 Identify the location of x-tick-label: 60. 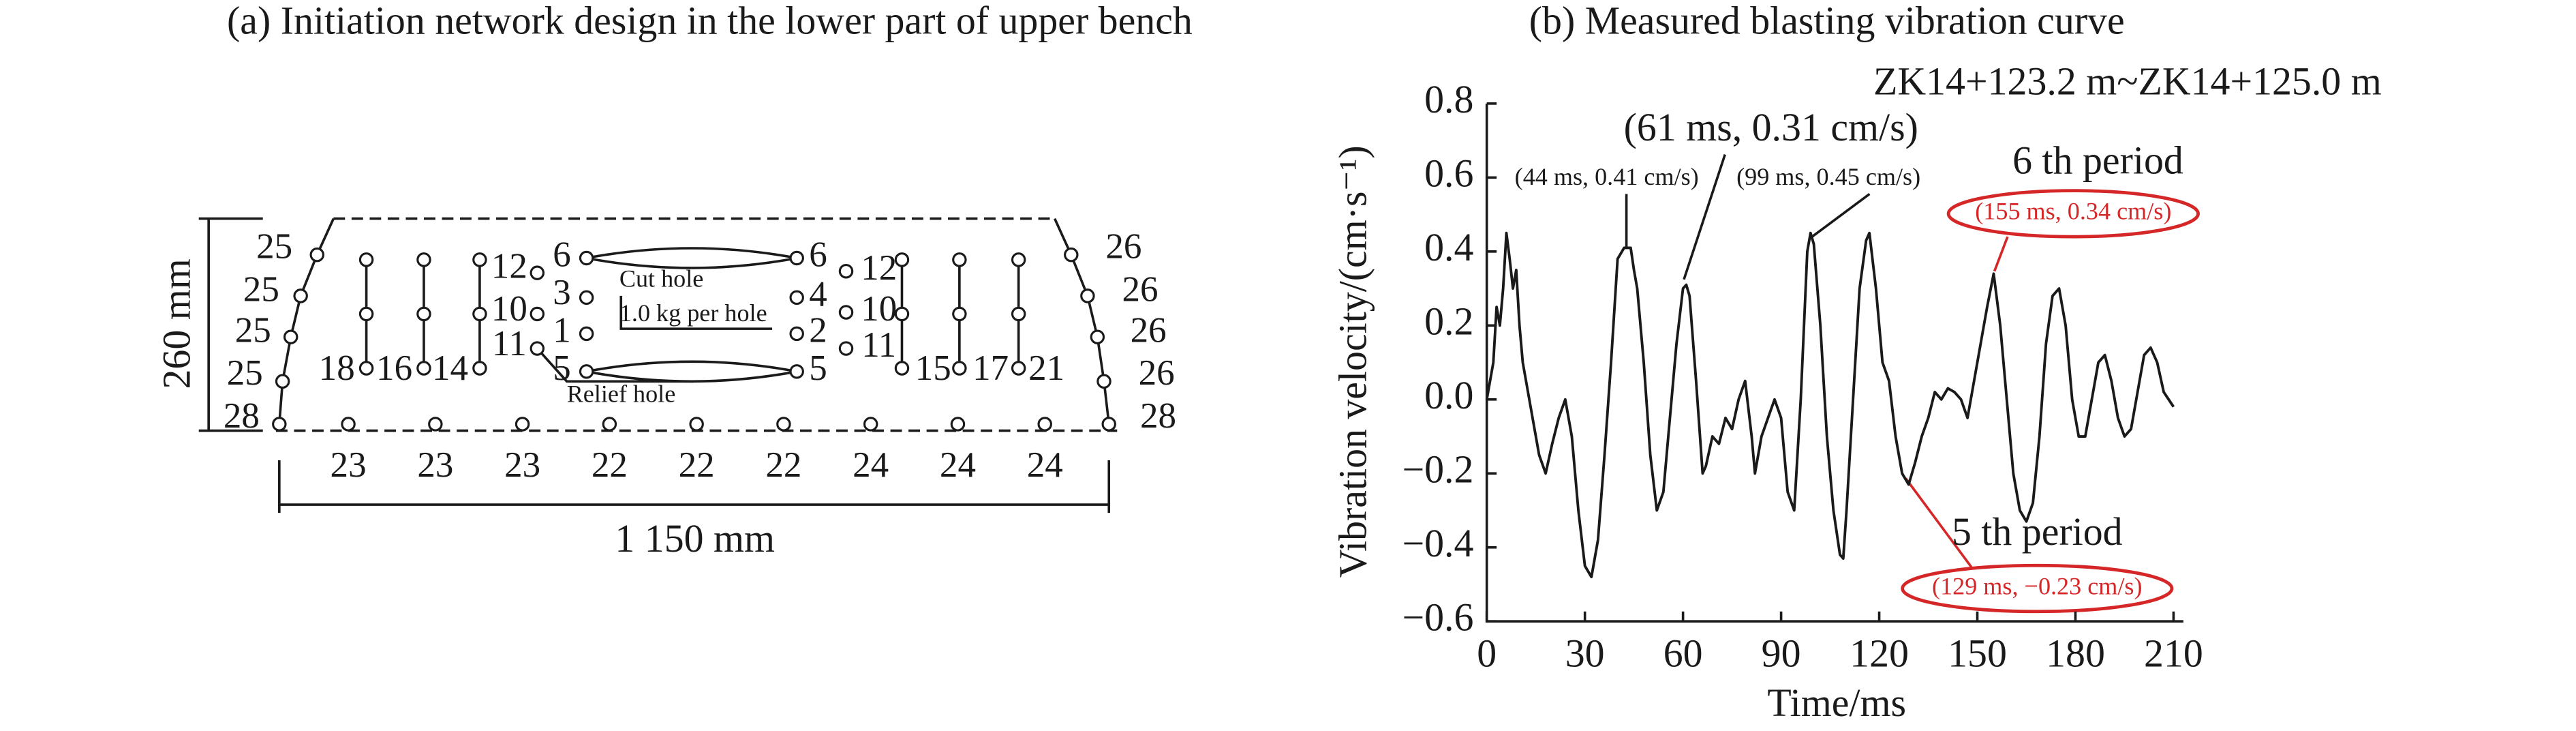
(1683, 653).